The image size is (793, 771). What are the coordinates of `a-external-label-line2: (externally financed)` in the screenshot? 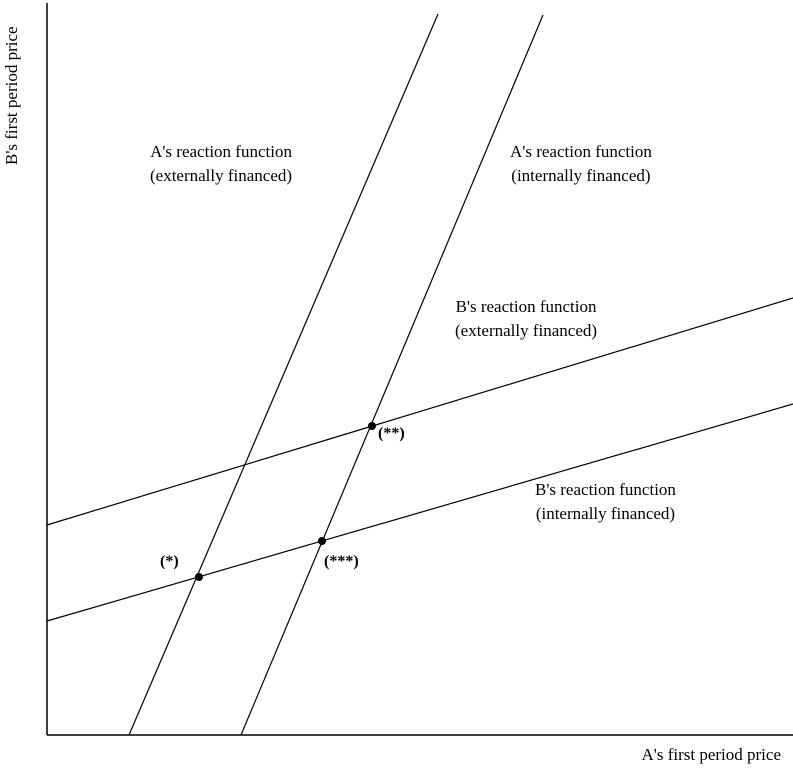 It's located at (221, 175).